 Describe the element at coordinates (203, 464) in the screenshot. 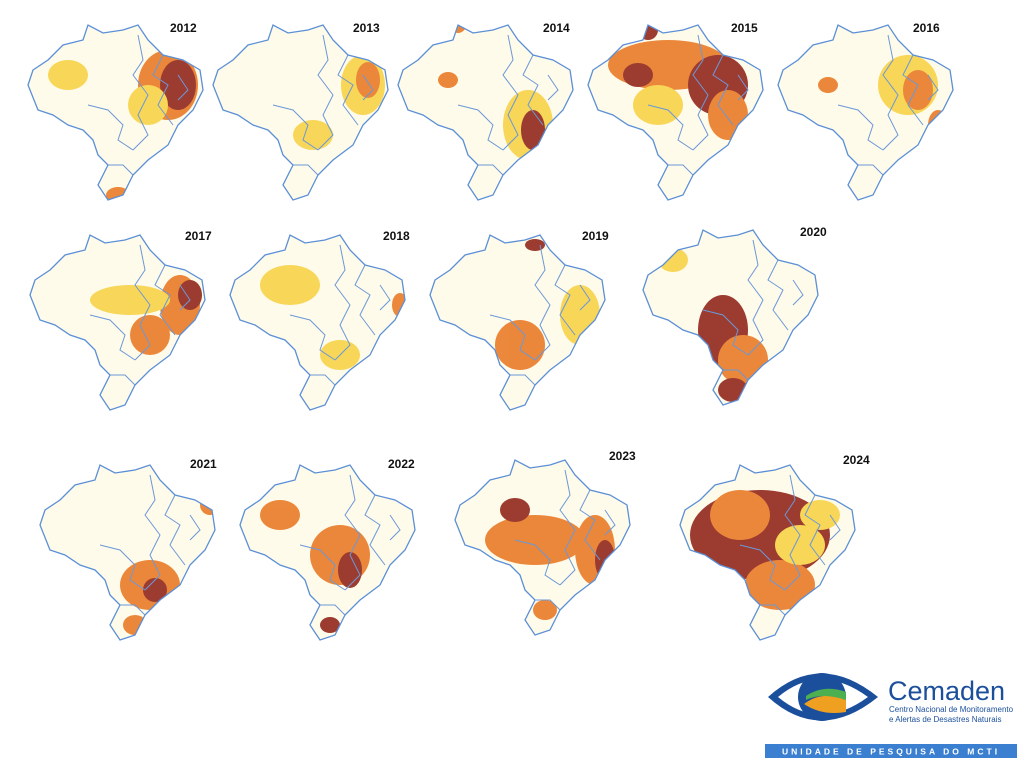

I see `year-label: 2021` at that location.